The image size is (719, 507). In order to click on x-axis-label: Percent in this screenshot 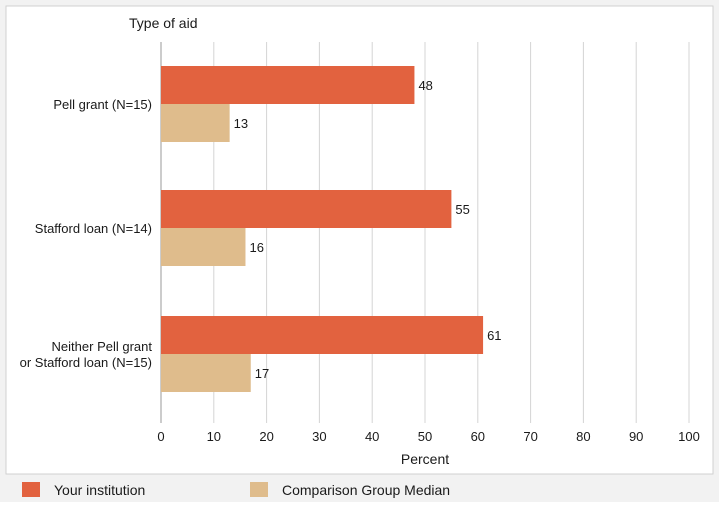, I will do `click(425, 459)`.